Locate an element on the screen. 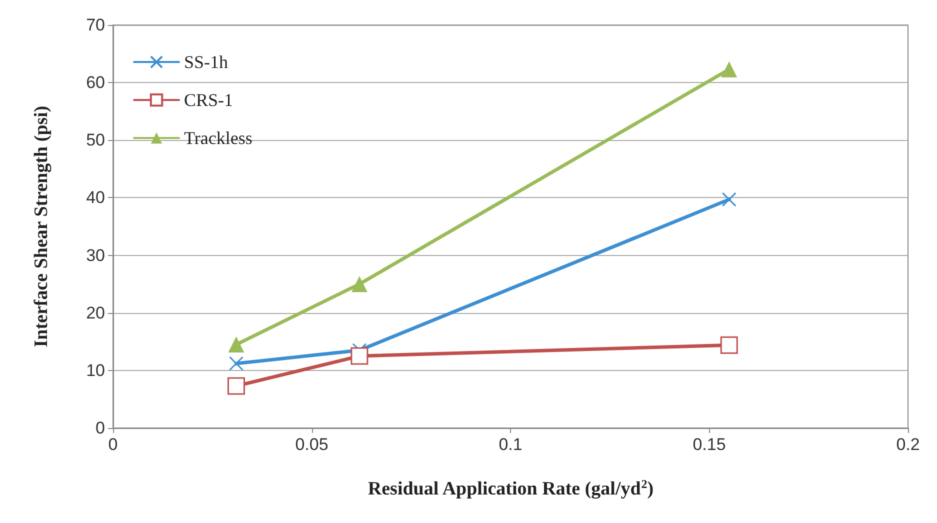 This screenshot has width=937, height=523. y-tick-label: 20 is located at coordinates (95, 312).